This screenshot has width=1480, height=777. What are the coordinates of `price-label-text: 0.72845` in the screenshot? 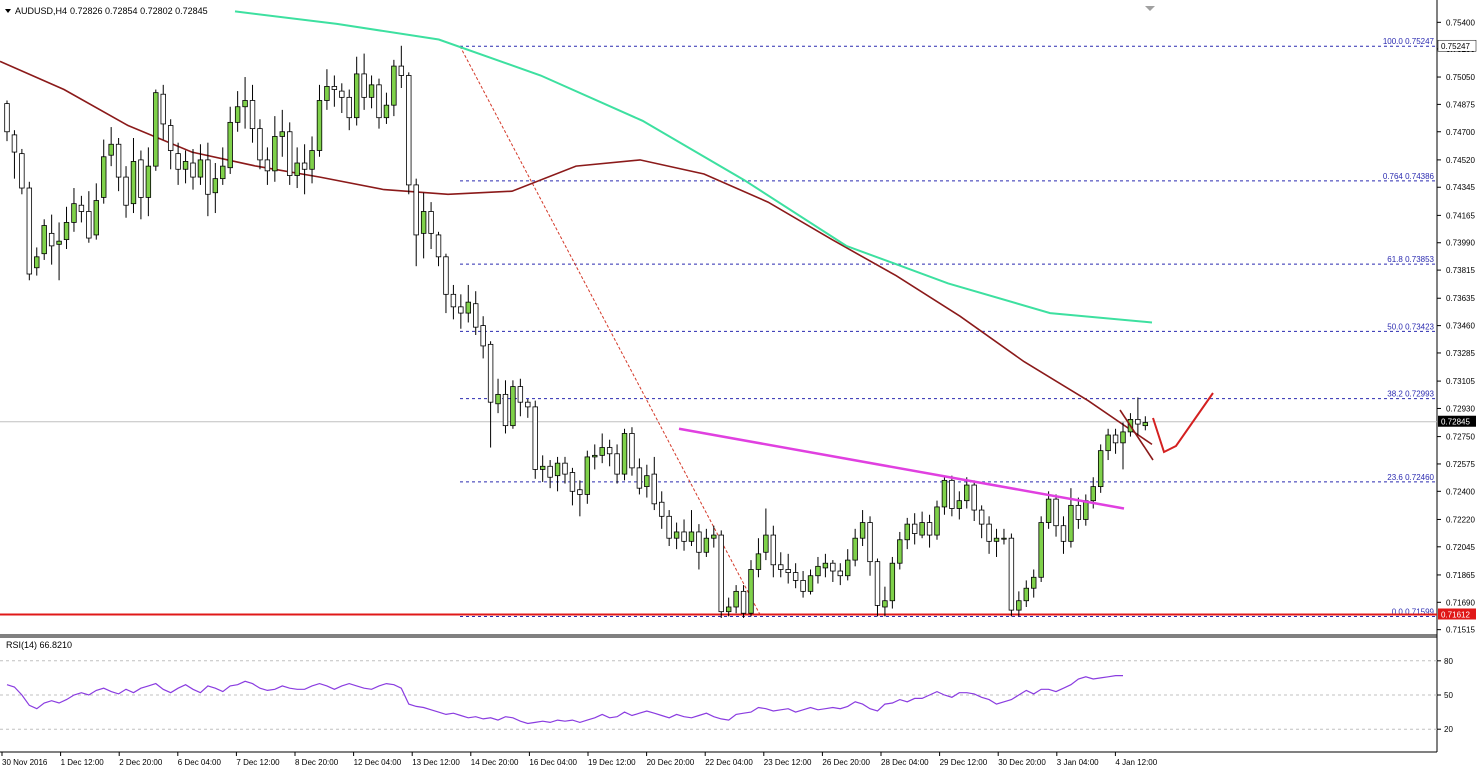 It's located at (1455, 422).